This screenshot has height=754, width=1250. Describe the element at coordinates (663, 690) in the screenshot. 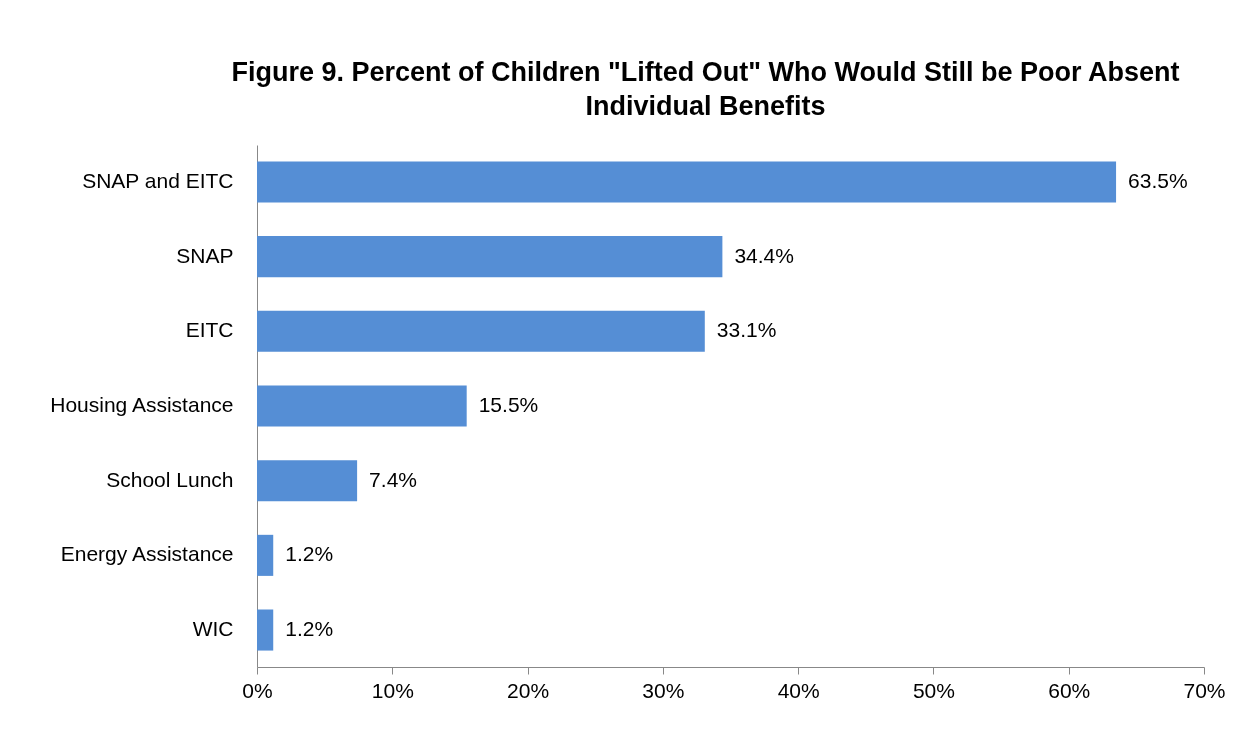

I see `x-tick-label: 30%` at that location.